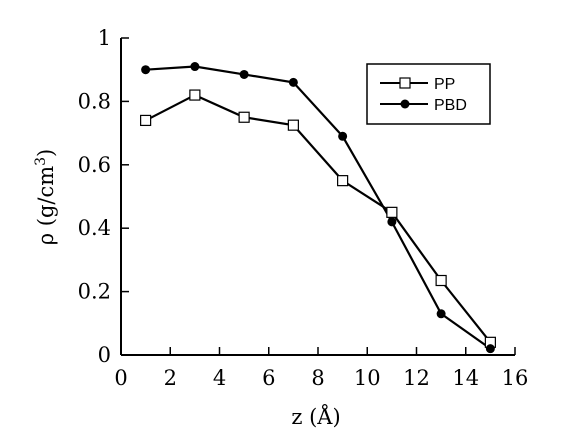  I want to click on y-axis-title-close: ), so click(46, 153).